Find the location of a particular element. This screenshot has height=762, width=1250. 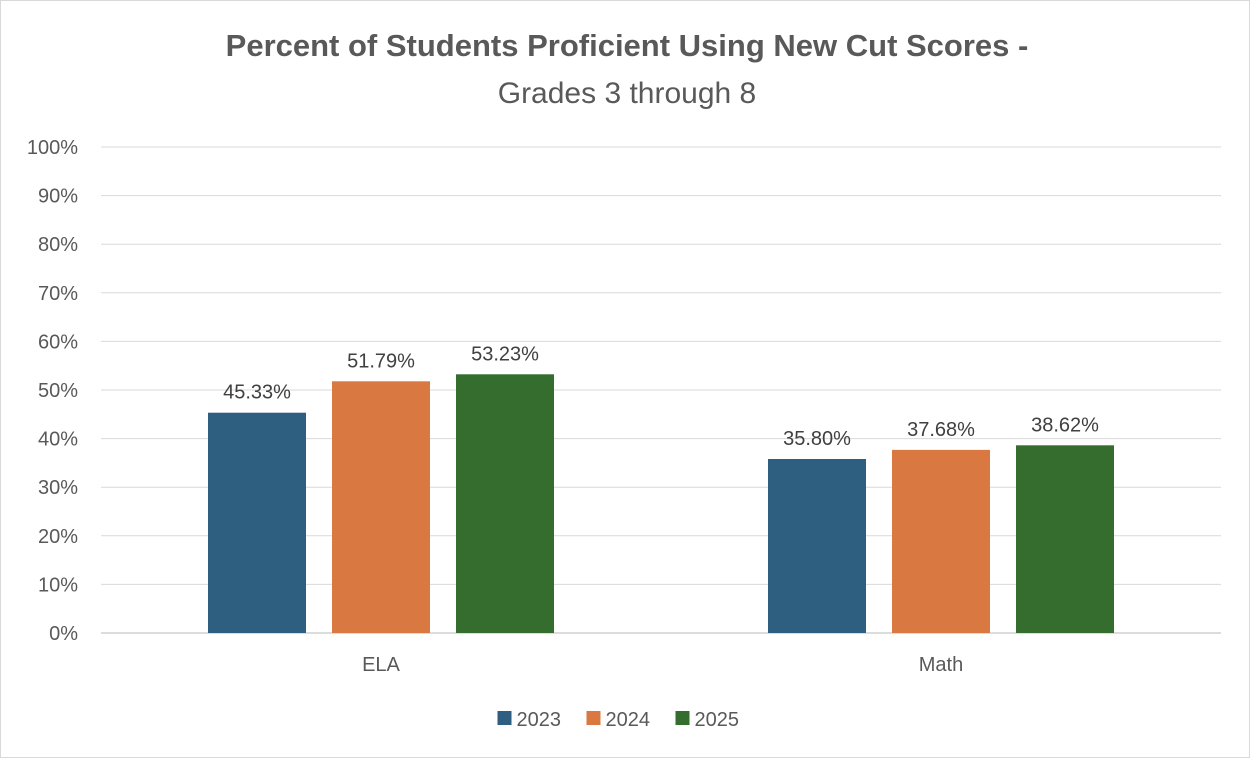

legend-label: 2023 is located at coordinates (539, 720).